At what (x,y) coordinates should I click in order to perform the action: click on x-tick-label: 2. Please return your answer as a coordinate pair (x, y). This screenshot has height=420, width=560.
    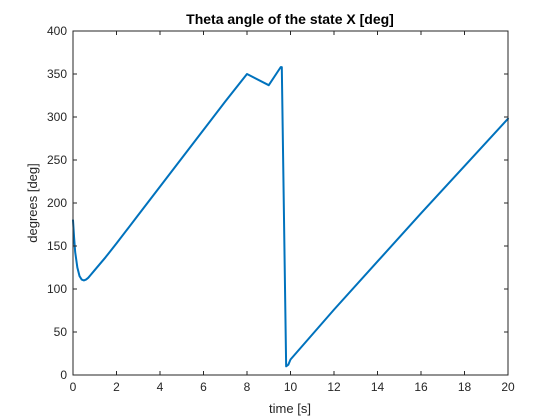
    Looking at the image, I should click on (116, 387).